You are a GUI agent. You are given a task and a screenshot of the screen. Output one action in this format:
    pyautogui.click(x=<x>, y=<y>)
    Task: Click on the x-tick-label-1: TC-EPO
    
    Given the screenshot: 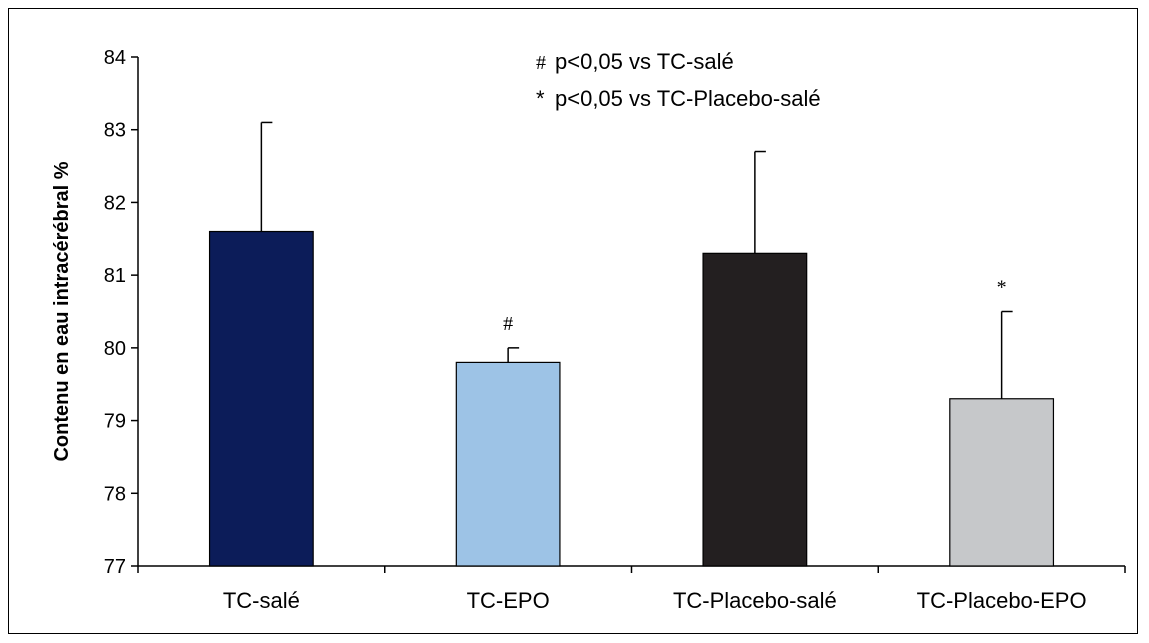 What is the action you would take?
    pyautogui.click(x=508, y=600)
    